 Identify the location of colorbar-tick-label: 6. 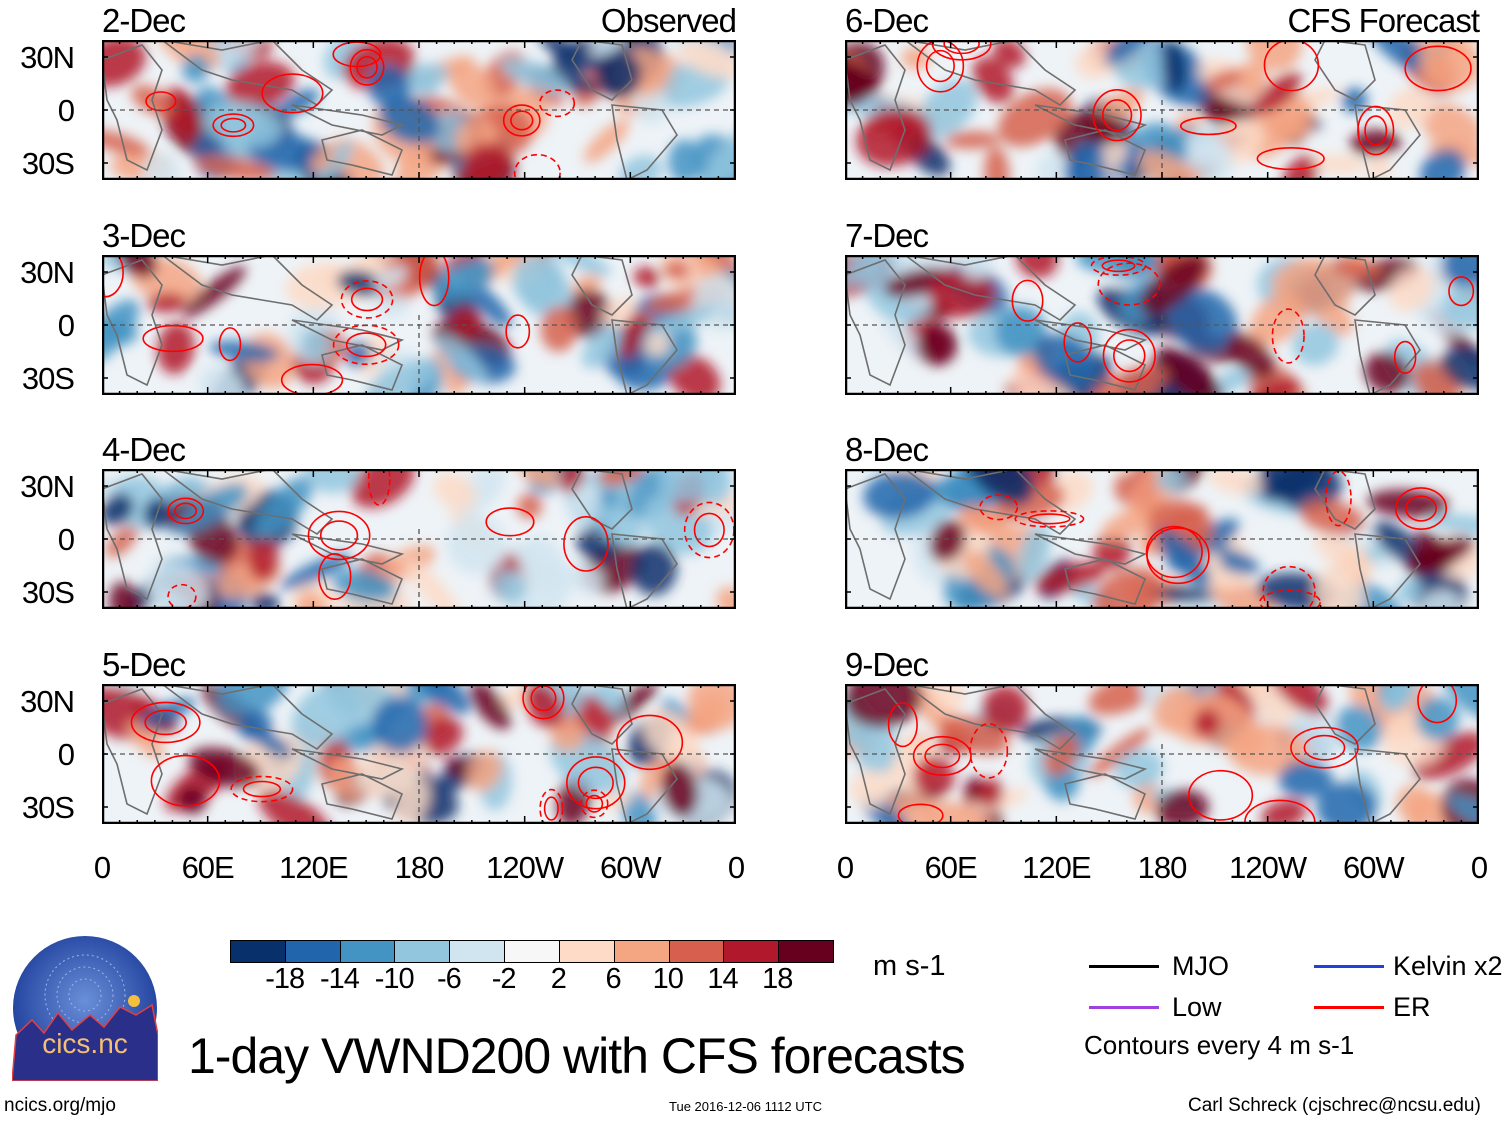
(613, 979).